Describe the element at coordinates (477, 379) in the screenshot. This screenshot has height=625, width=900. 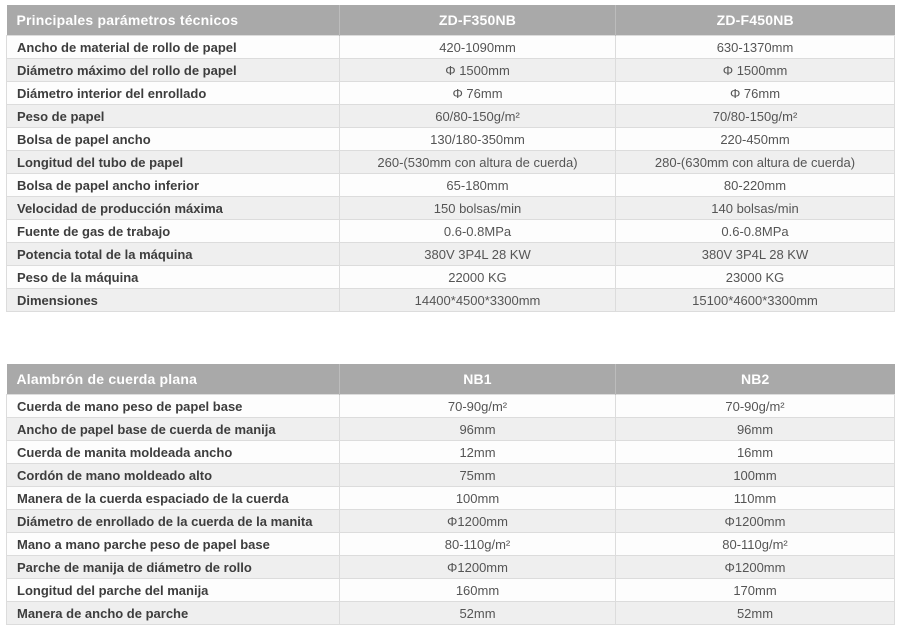
I see `column-header-model-1: NB1` at that location.